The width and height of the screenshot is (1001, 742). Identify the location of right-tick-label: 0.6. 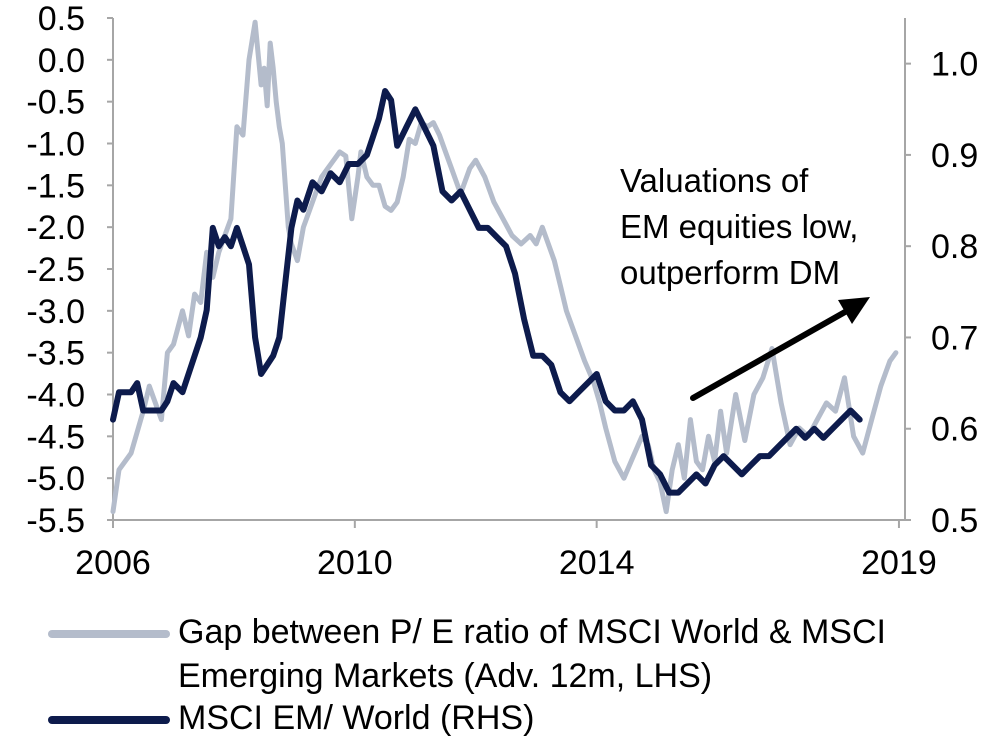
(954, 430).